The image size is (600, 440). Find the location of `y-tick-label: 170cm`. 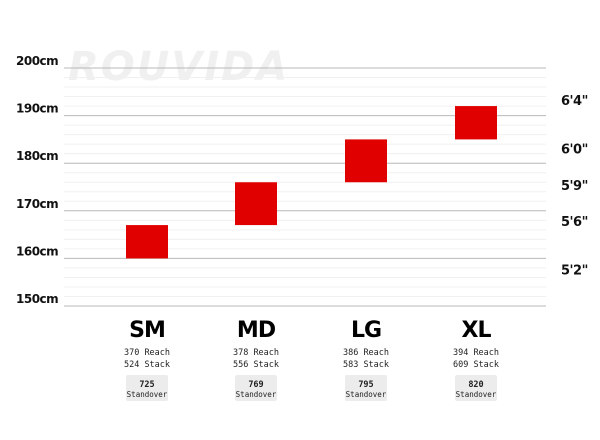

y-tick-label: 170cm is located at coordinates (37, 204).